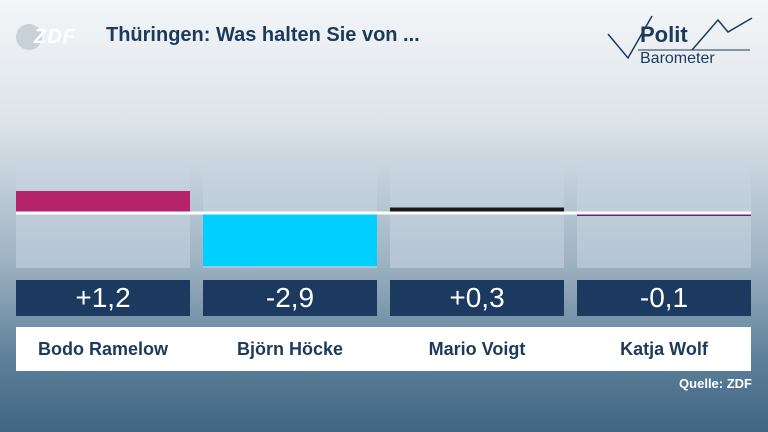 This screenshot has height=432, width=768. What do you see at coordinates (477, 298) in the screenshot?
I see `value-label: +0,3` at bounding box center [477, 298].